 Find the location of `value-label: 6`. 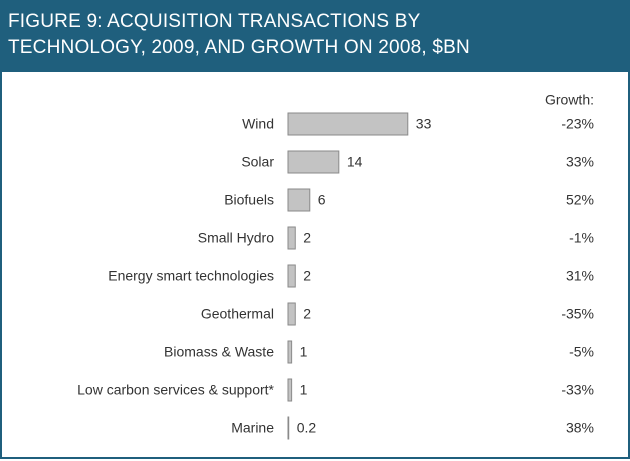

value-label: 6 is located at coordinates (322, 200).